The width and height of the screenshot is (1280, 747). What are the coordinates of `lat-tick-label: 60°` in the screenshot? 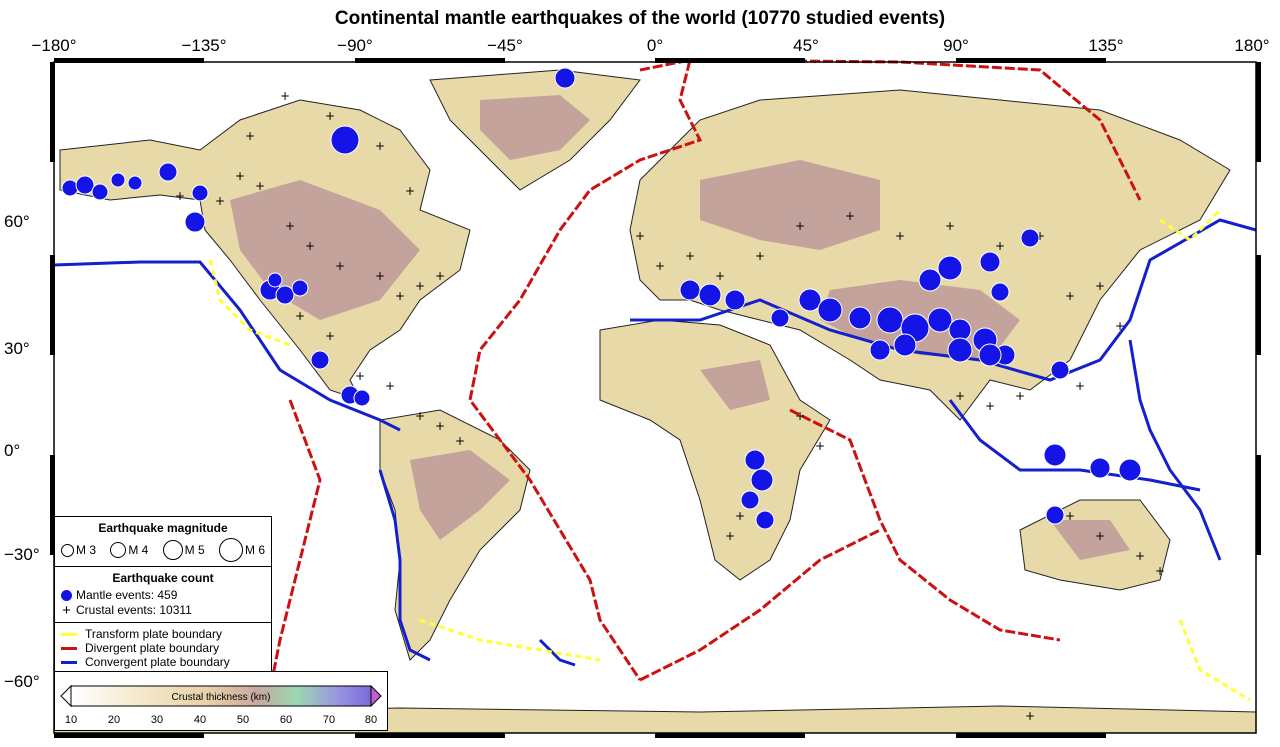 It's located at (17, 221).